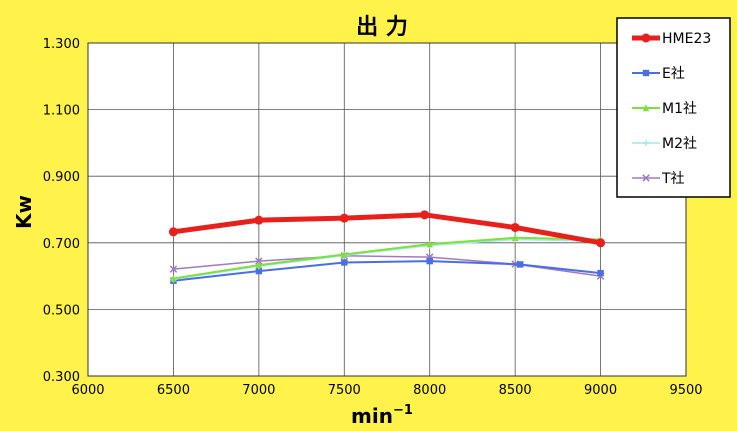  I want to click on x-tick-label: 8500, so click(515, 390).